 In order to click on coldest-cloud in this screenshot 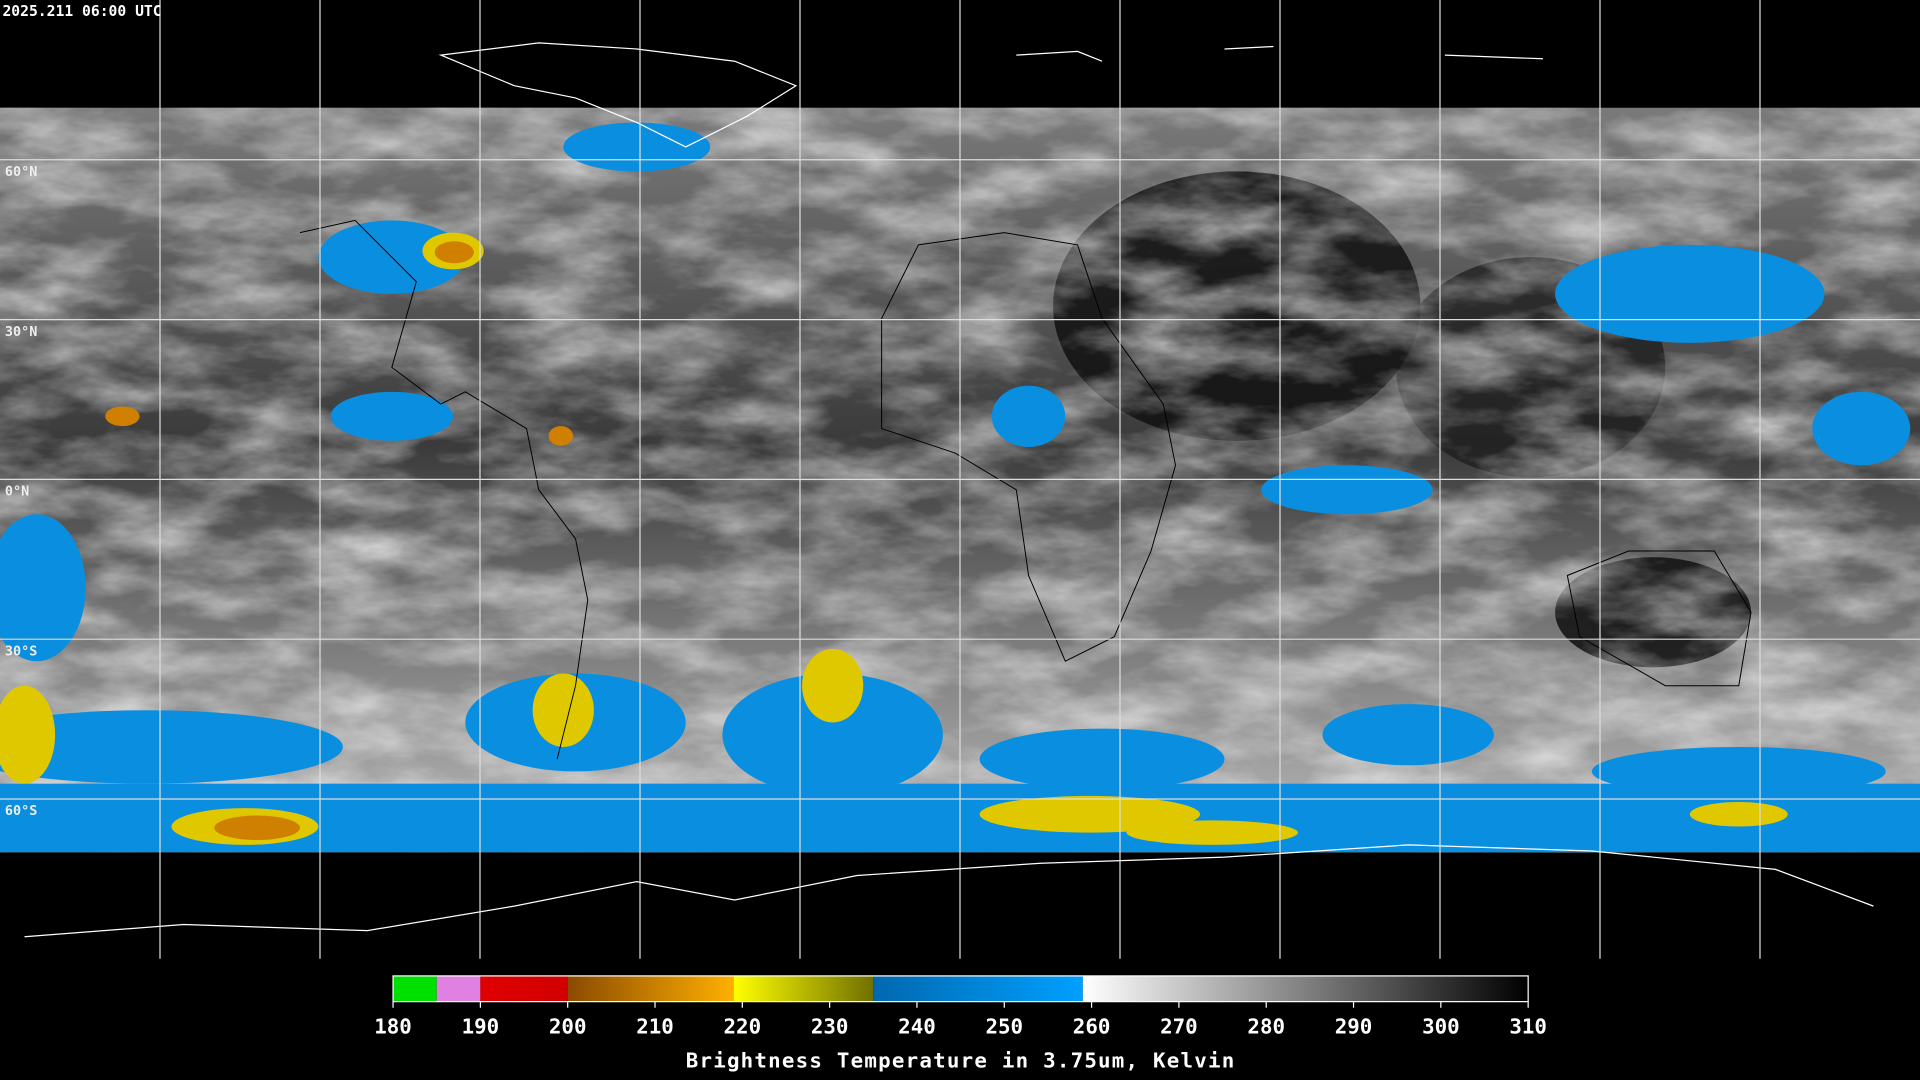, I will do `click(339, 540)`.